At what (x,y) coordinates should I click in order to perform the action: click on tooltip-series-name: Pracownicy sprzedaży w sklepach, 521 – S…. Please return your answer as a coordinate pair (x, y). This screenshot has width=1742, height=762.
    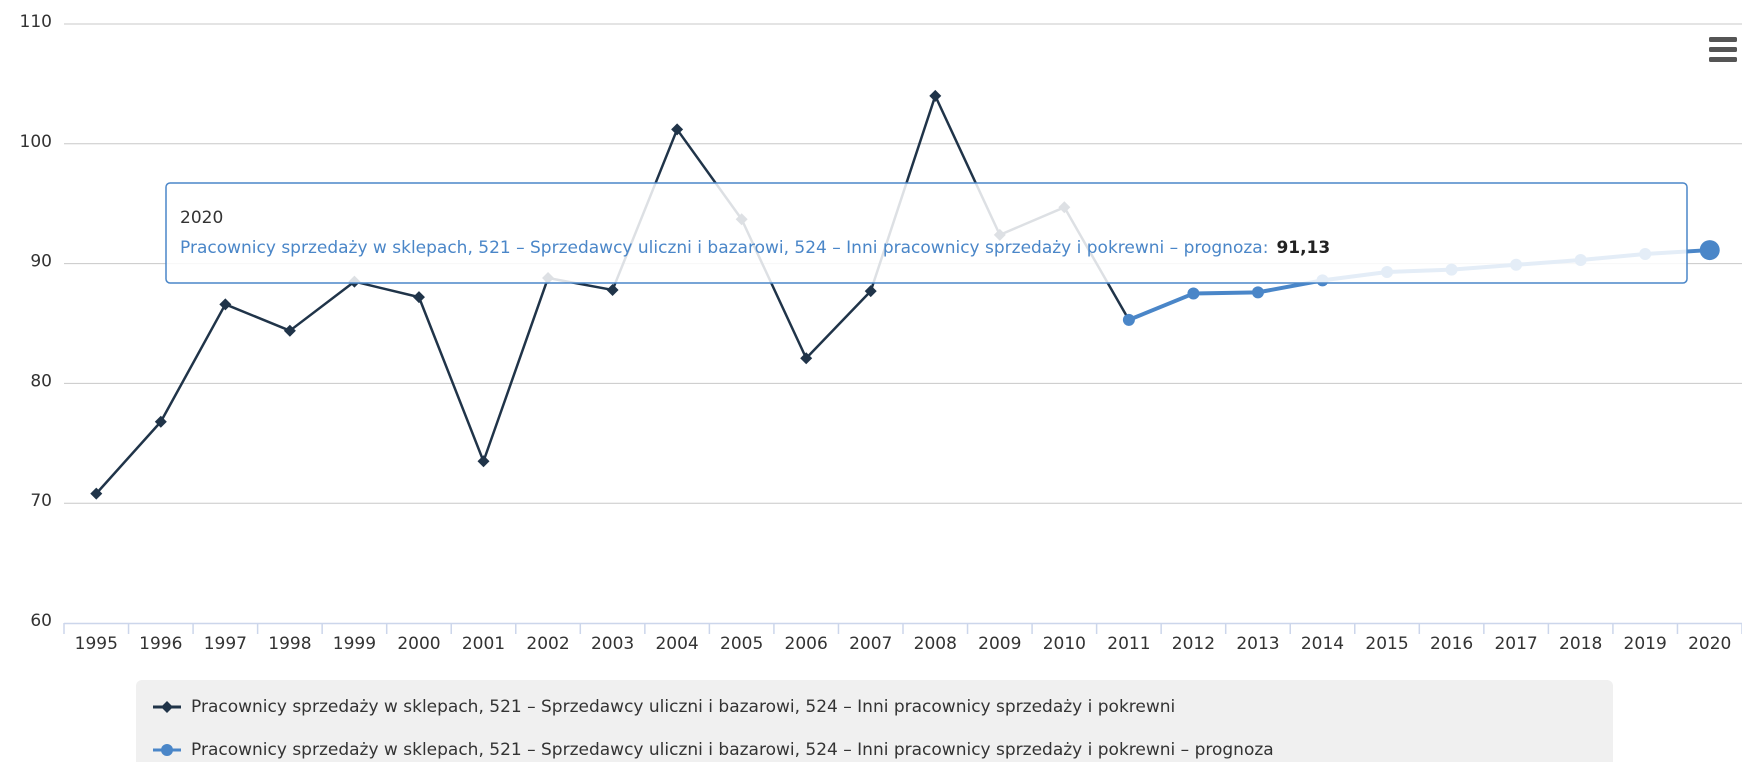
    Looking at the image, I should click on (724, 248).